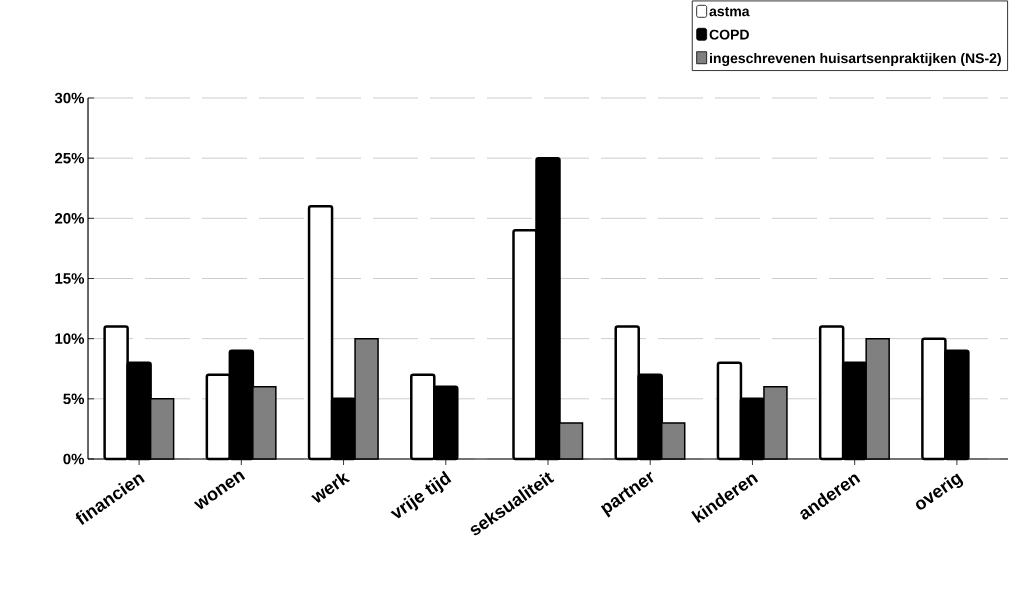  What do you see at coordinates (74, 399) in the screenshot?
I see `y-tick-label: 5%` at bounding box center [74, 399].